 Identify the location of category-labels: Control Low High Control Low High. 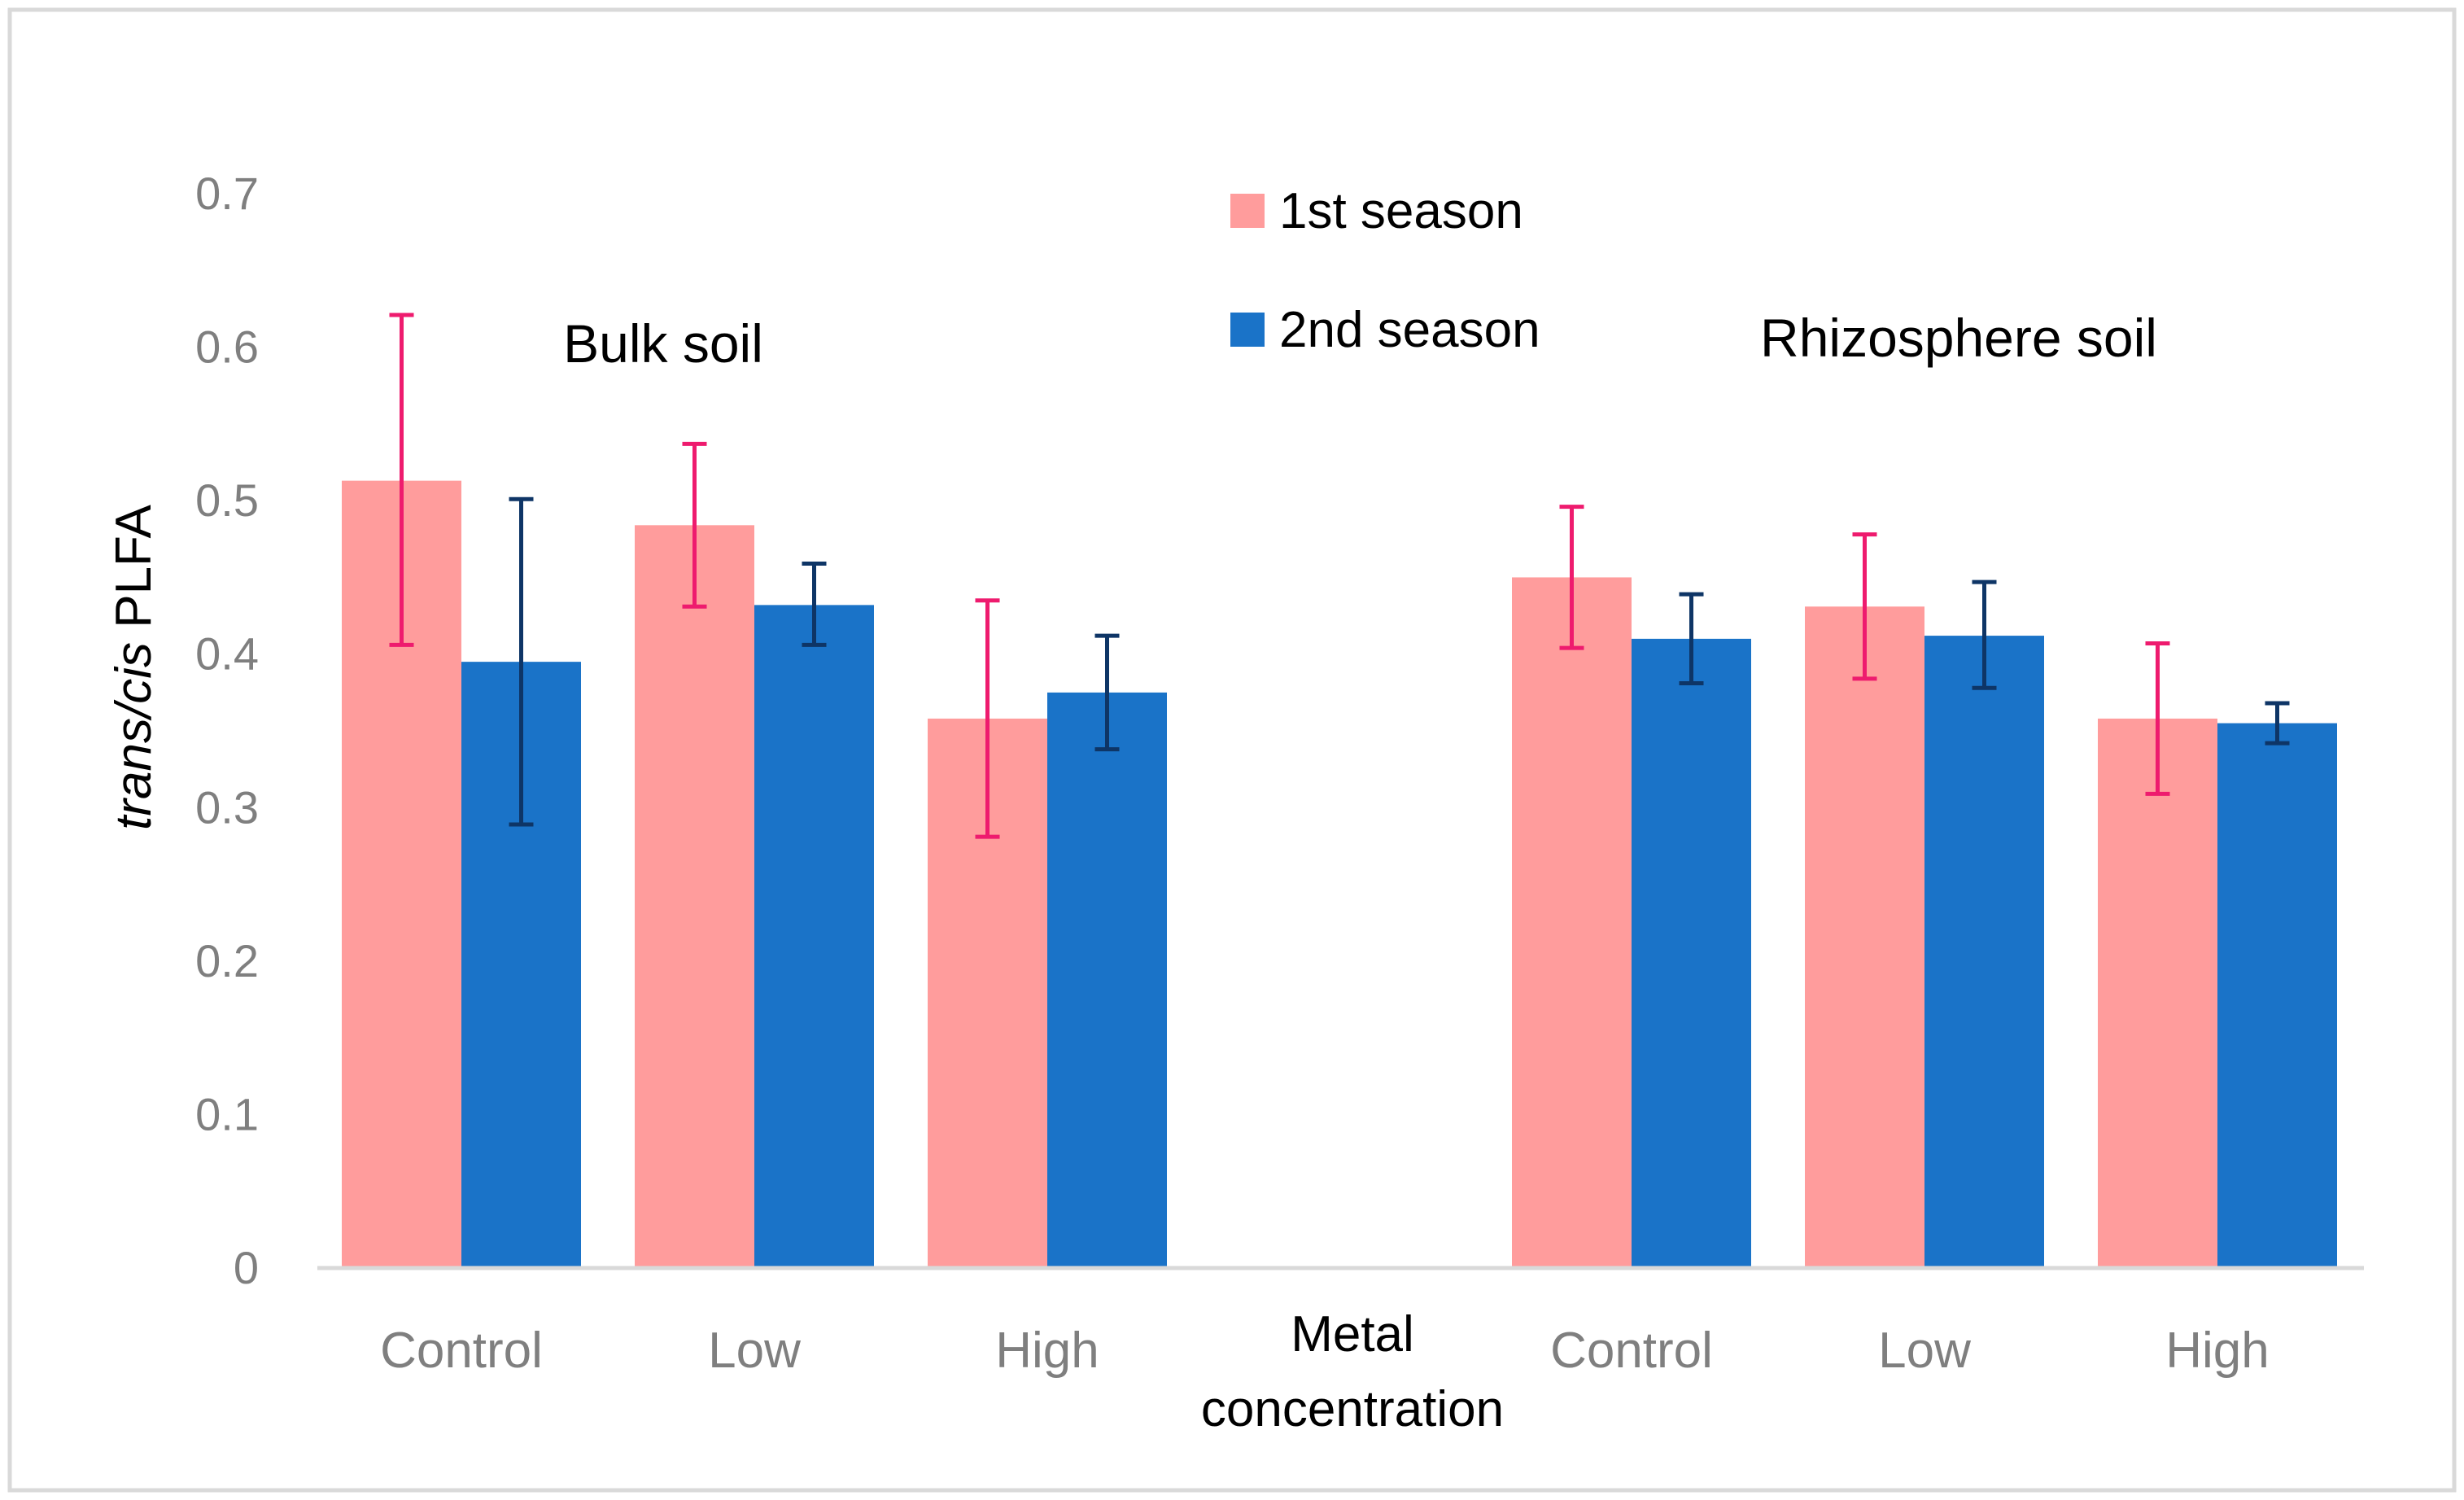
(1325, 1351).